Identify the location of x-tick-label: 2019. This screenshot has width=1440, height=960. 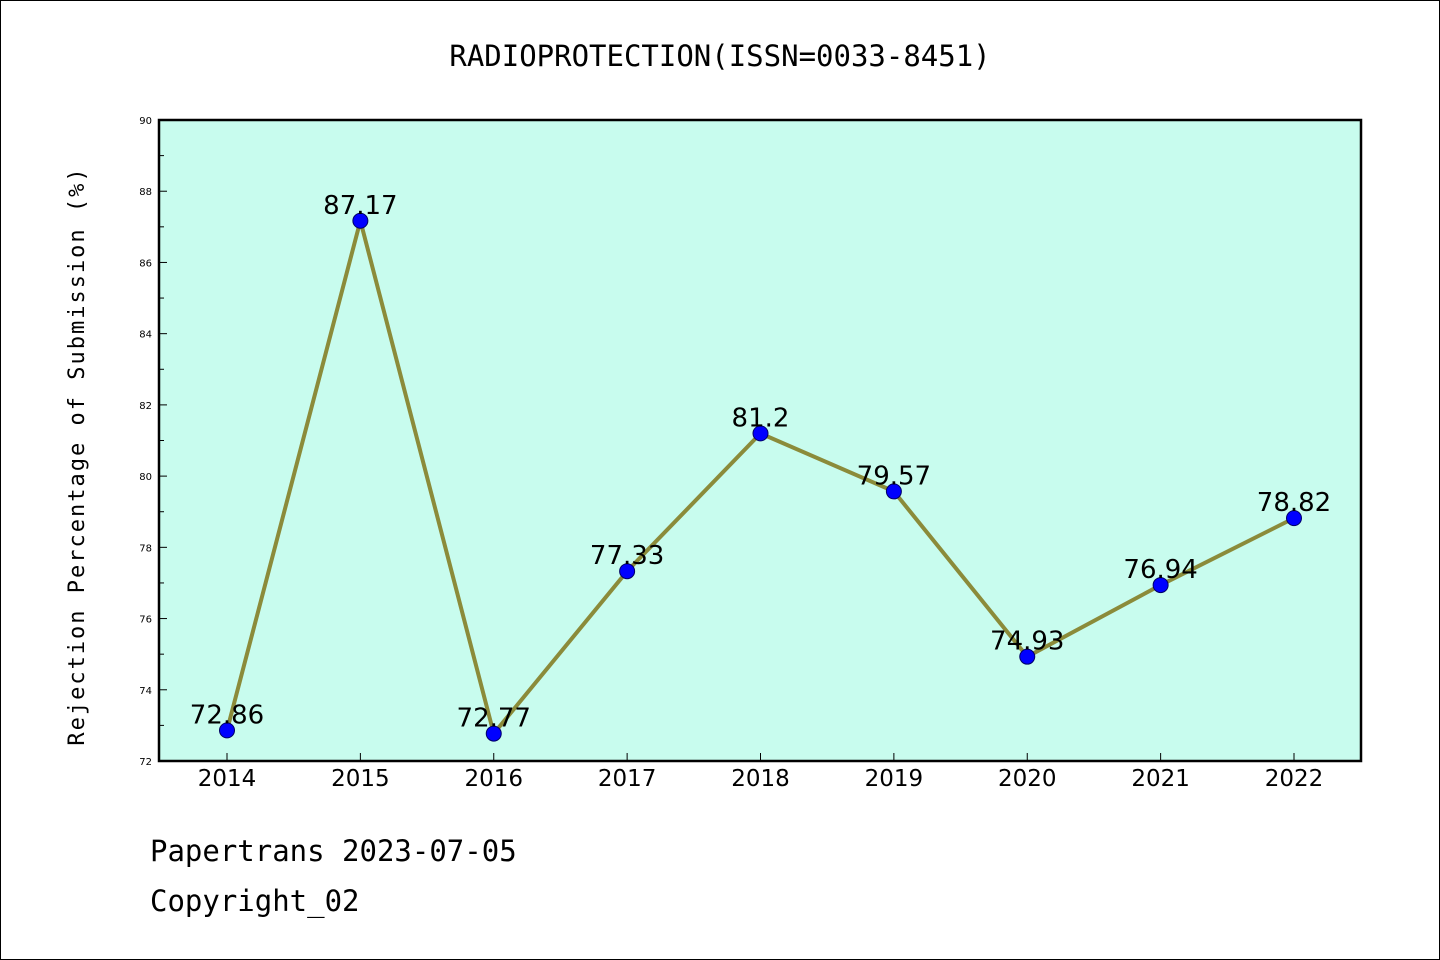
(894, 779).